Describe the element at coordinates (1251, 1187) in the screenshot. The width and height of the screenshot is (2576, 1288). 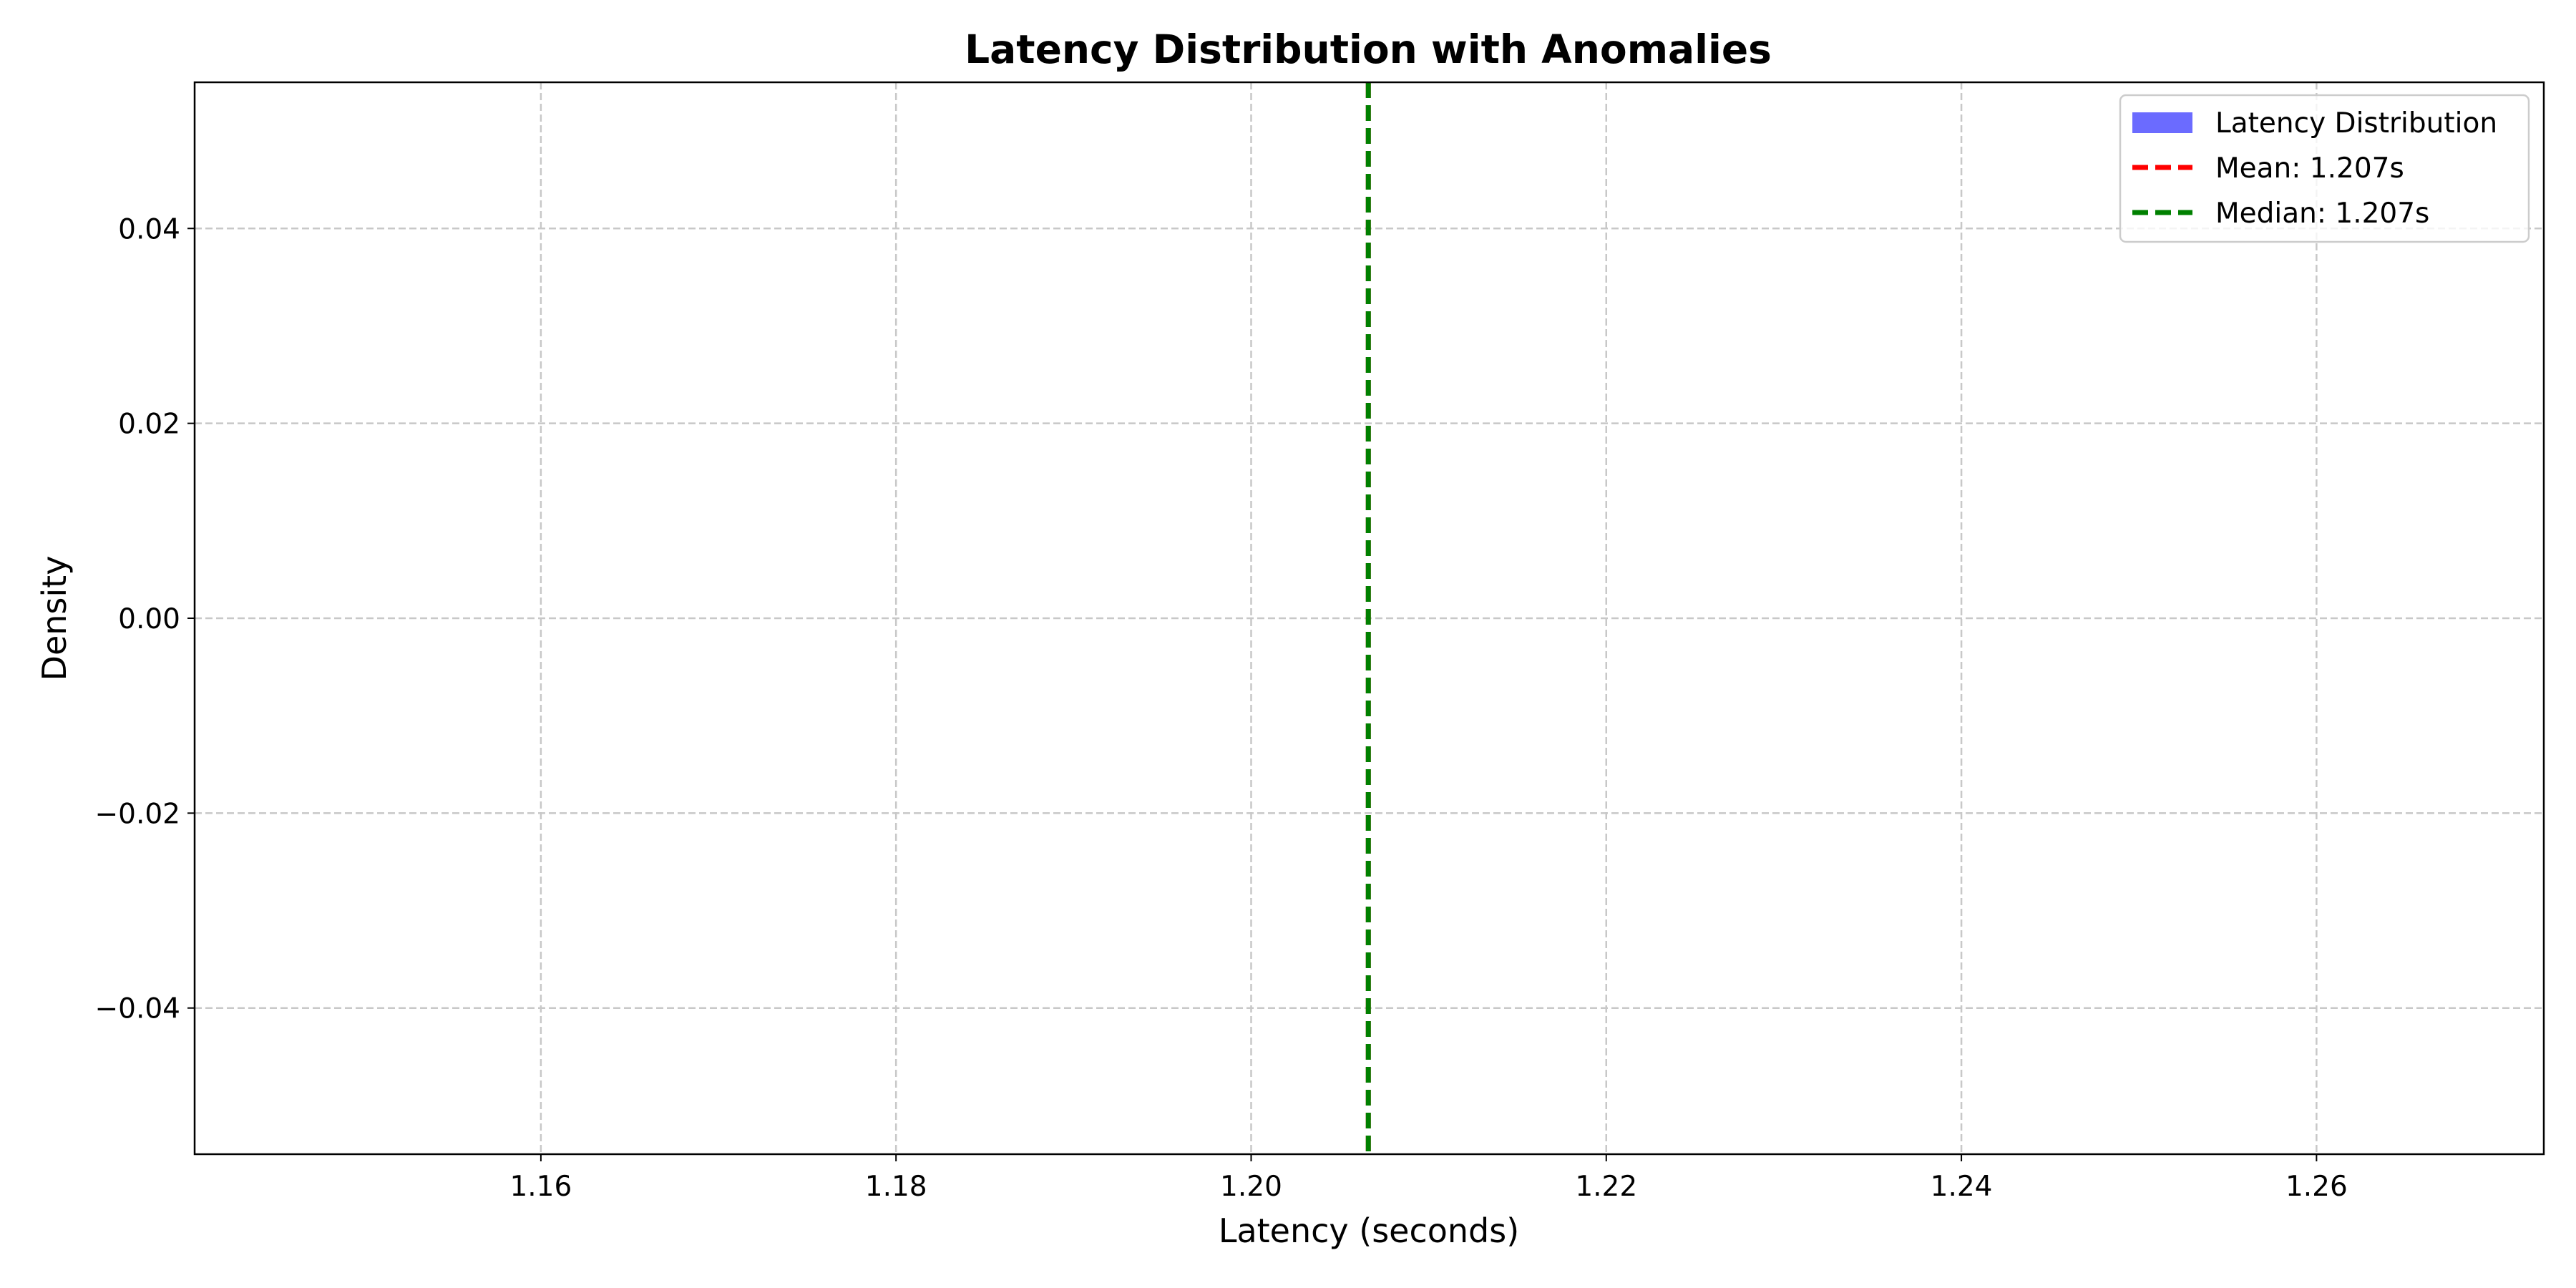
I see `x-tick-label: 1.20` at that location.